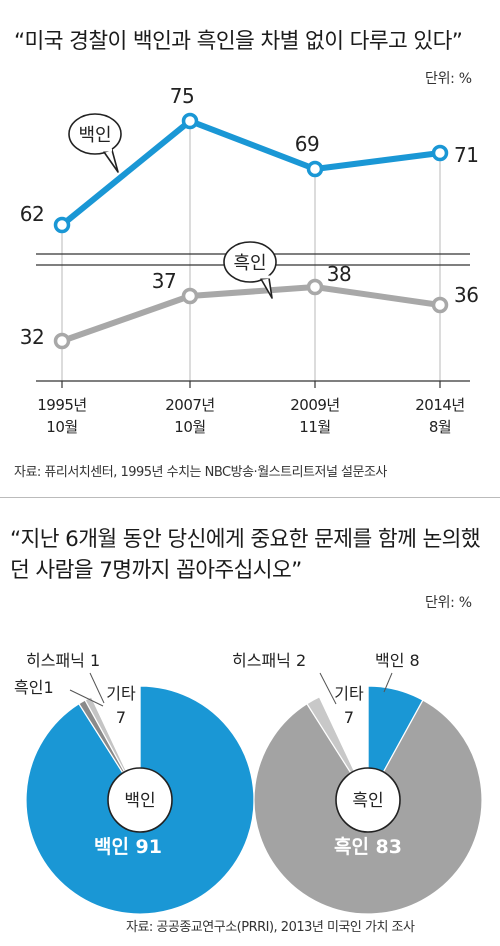  What do you see at coordinates (121, 693) in the screenshot?
I see `label-other-name-1: 기타` at bounding box center [121, 693].